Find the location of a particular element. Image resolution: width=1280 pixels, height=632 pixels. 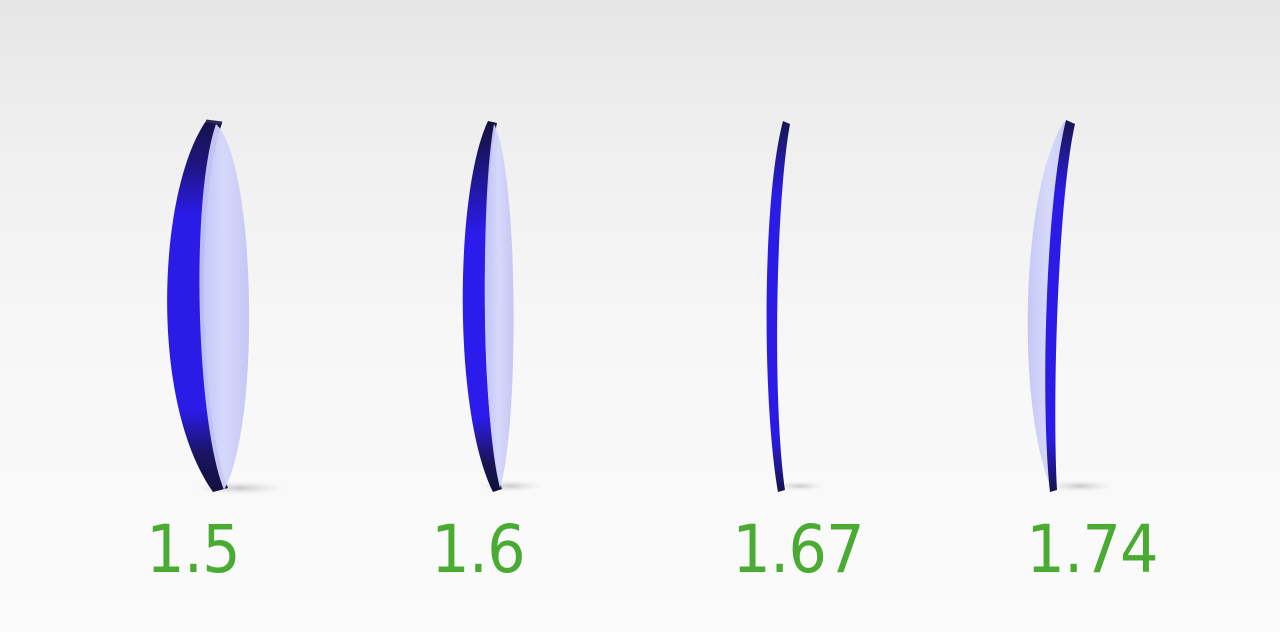

lens-index-label: 1.5 is located at coordinates (193, 549).